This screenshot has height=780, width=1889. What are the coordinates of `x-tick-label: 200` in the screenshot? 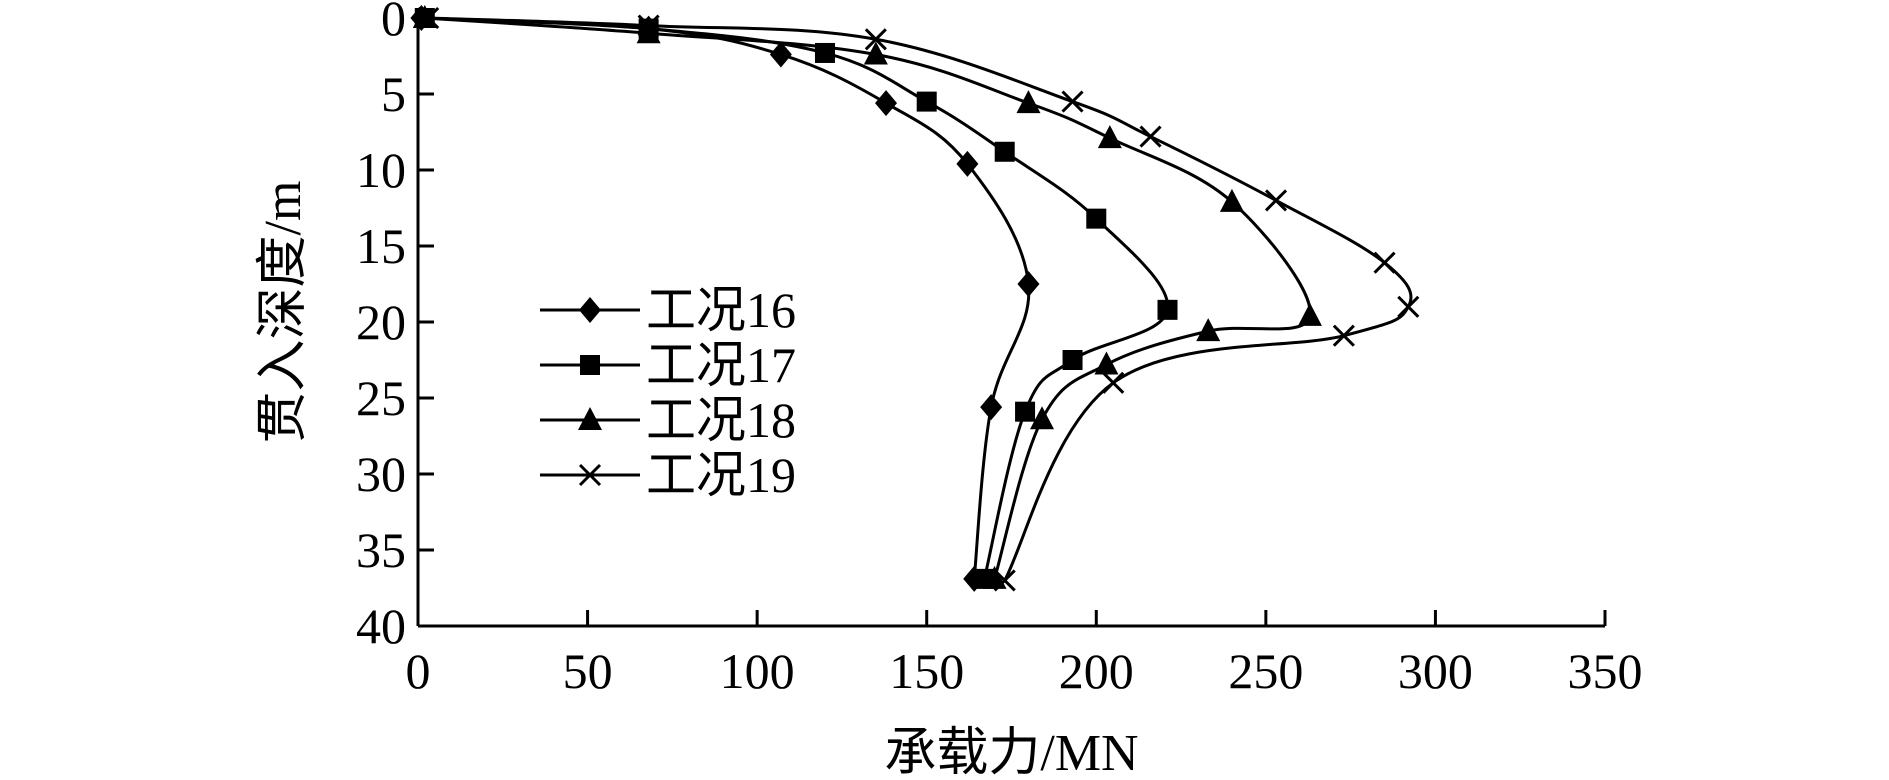 It's located at (1096, 671).